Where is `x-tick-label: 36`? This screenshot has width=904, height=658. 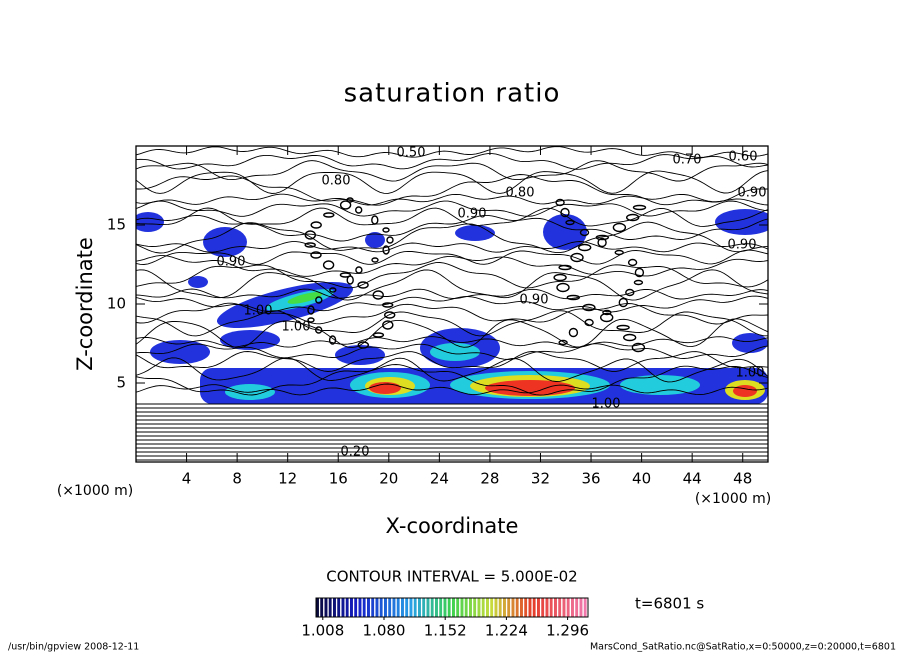
x-tick-label: 36 is located at coordinates (590, 479).